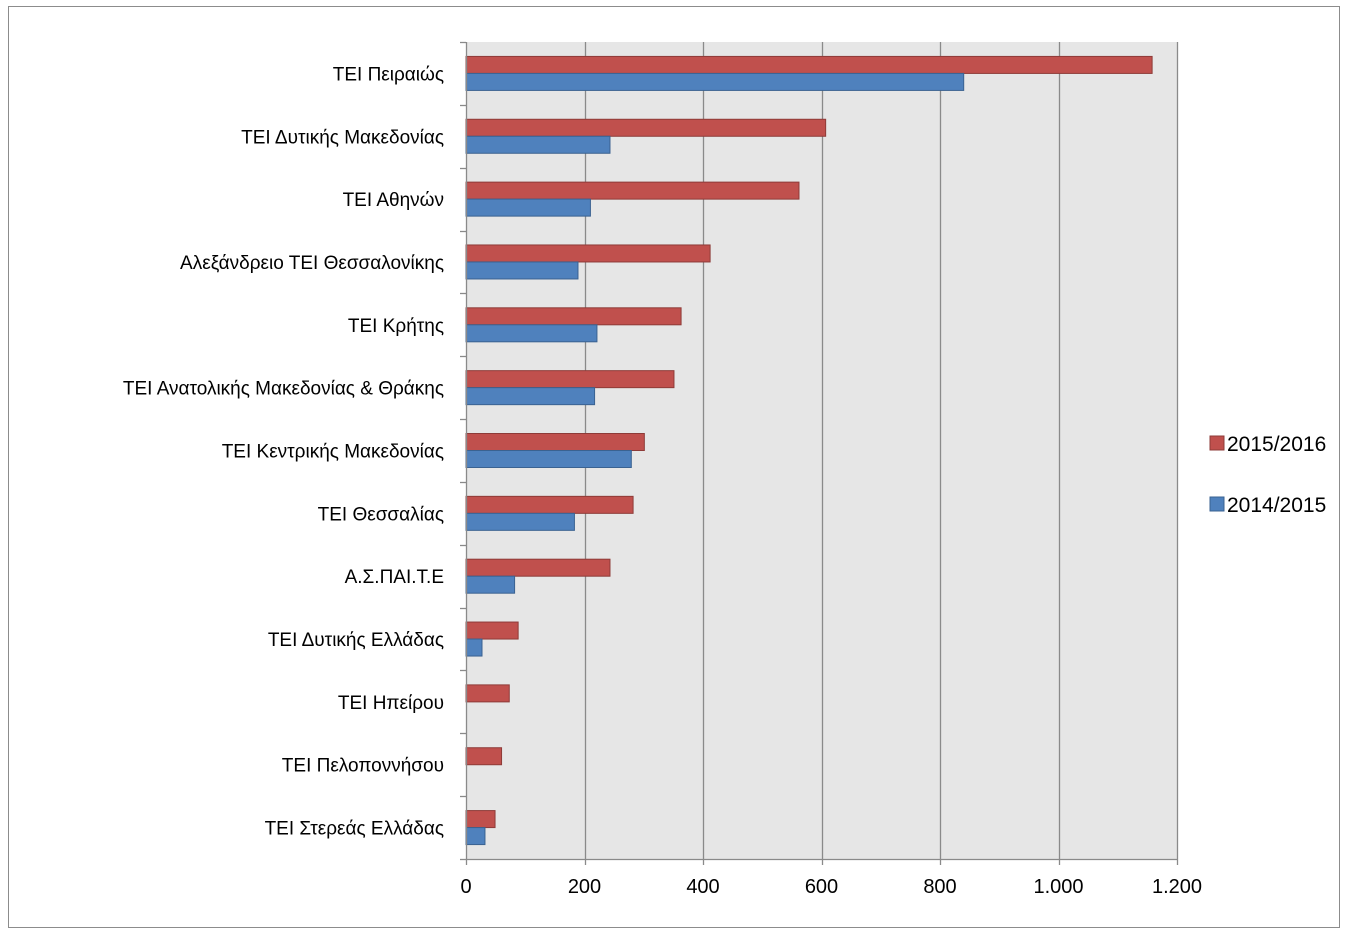 The image size is (1349, 934). I want to click on category-label: ΤΕΙ Πελοποννήσου, so click(363, 766).